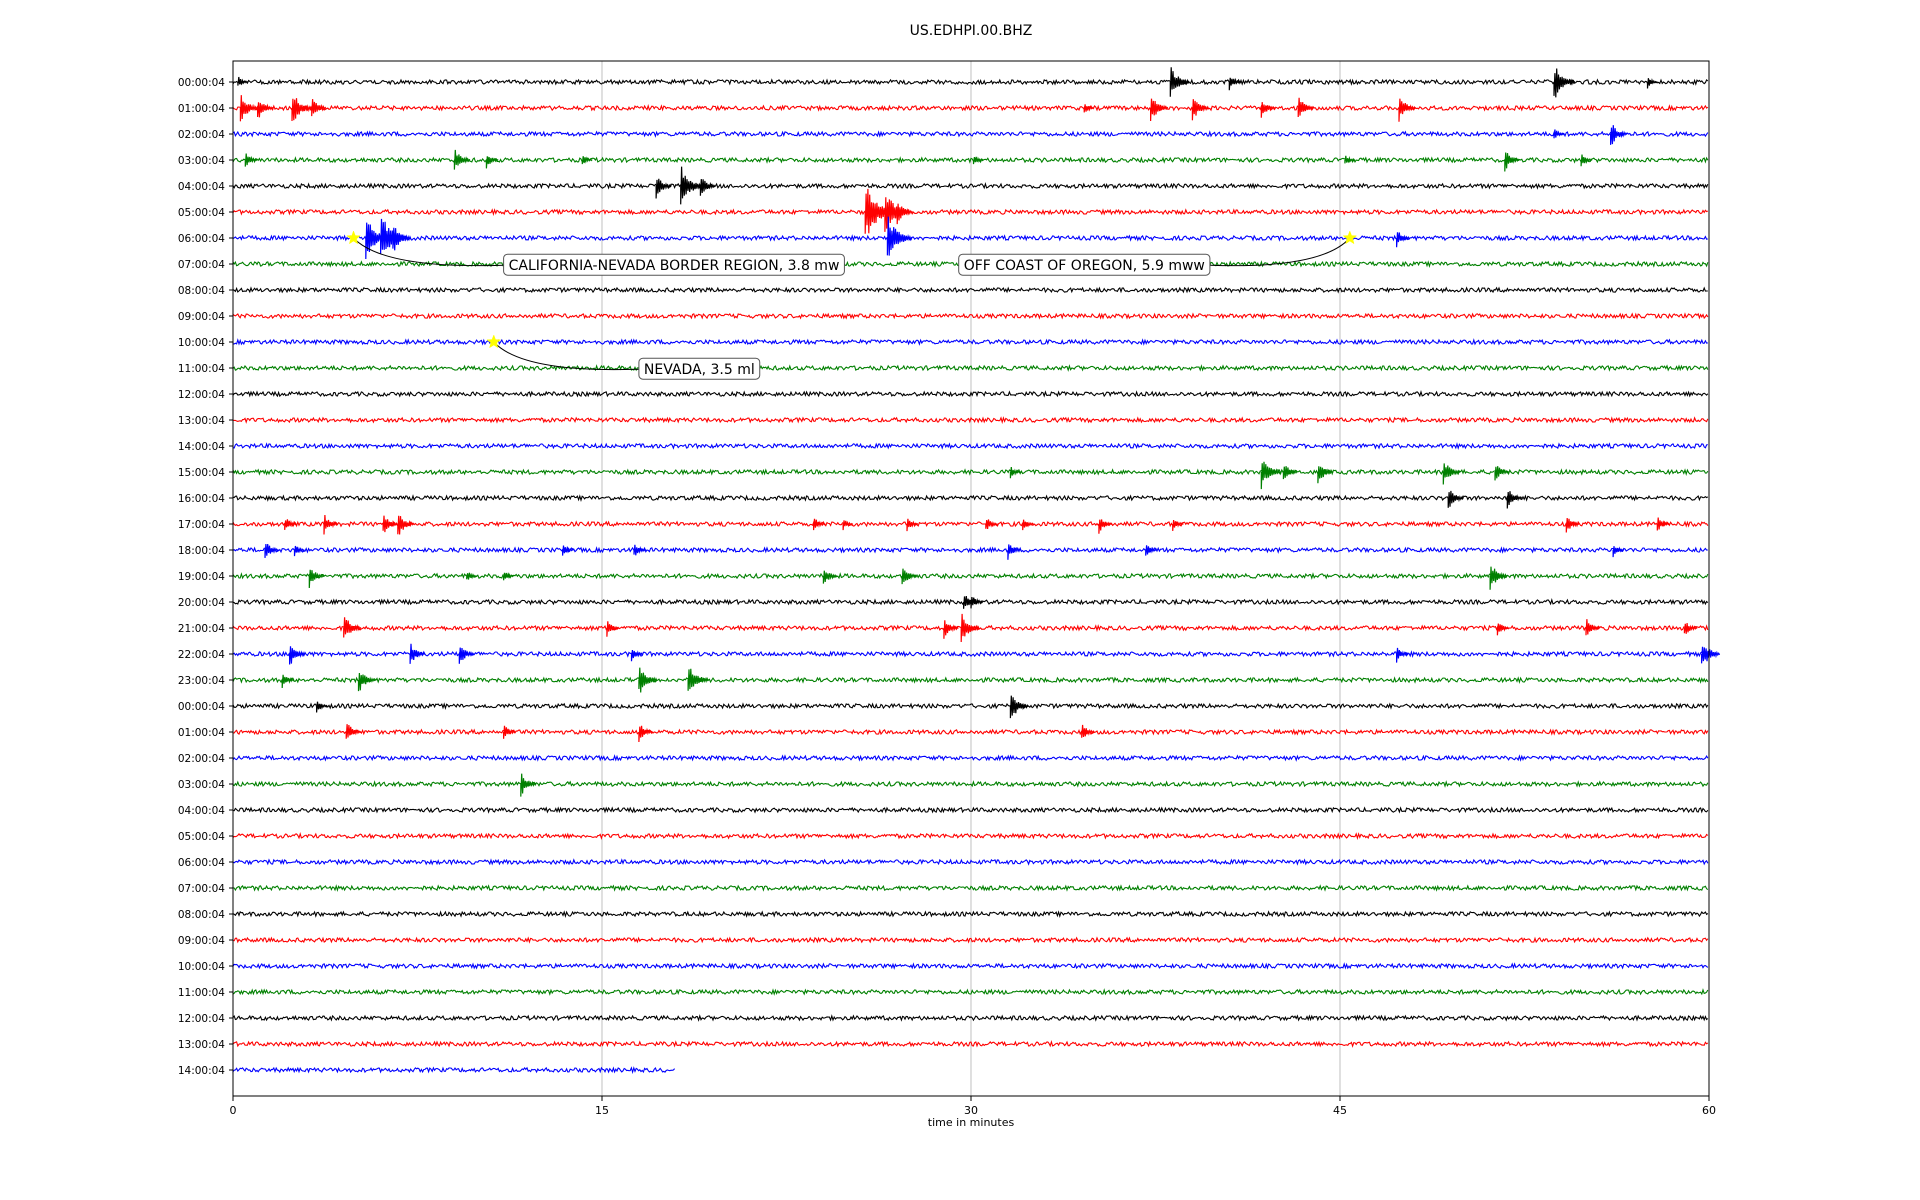 The height and width of the screenshot is (1200, 1920). I want to click on y-tick-label: 04:00:04, so click(201, 187).